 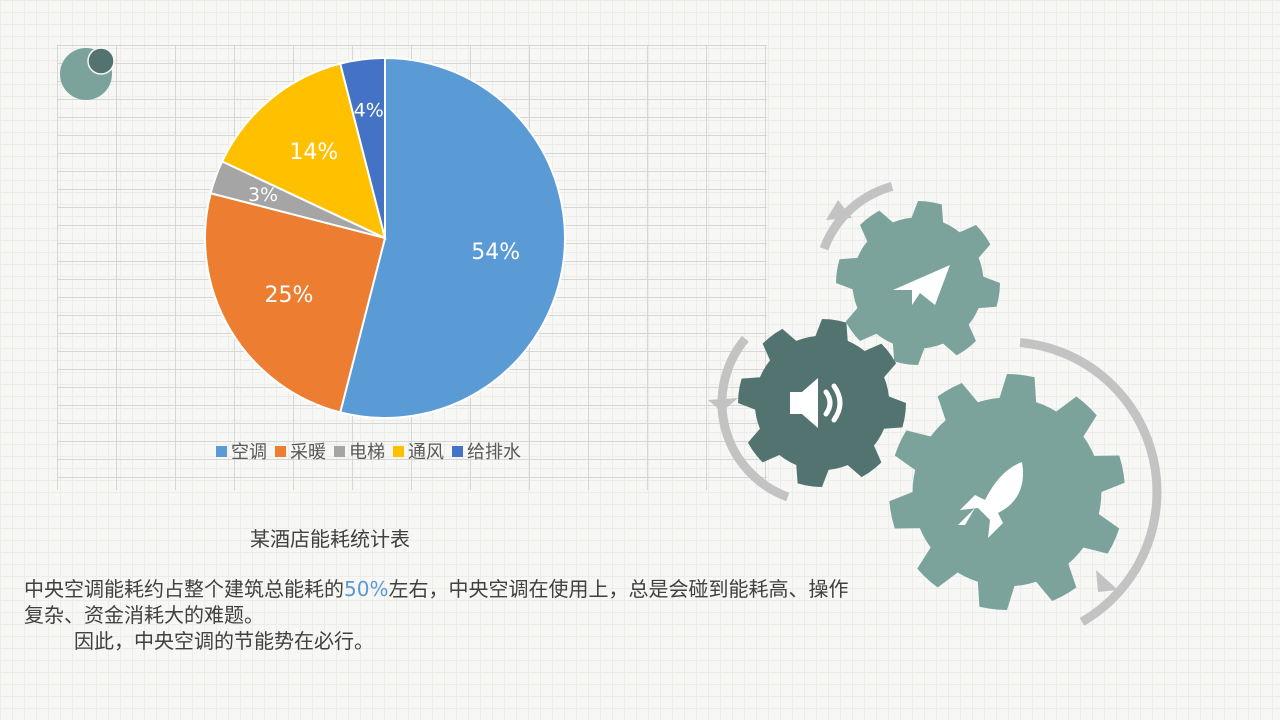 What do you see at coordinates (495, 252) in the screenshot?
I see `data-label: 54%` at bounding box center [495, 252].